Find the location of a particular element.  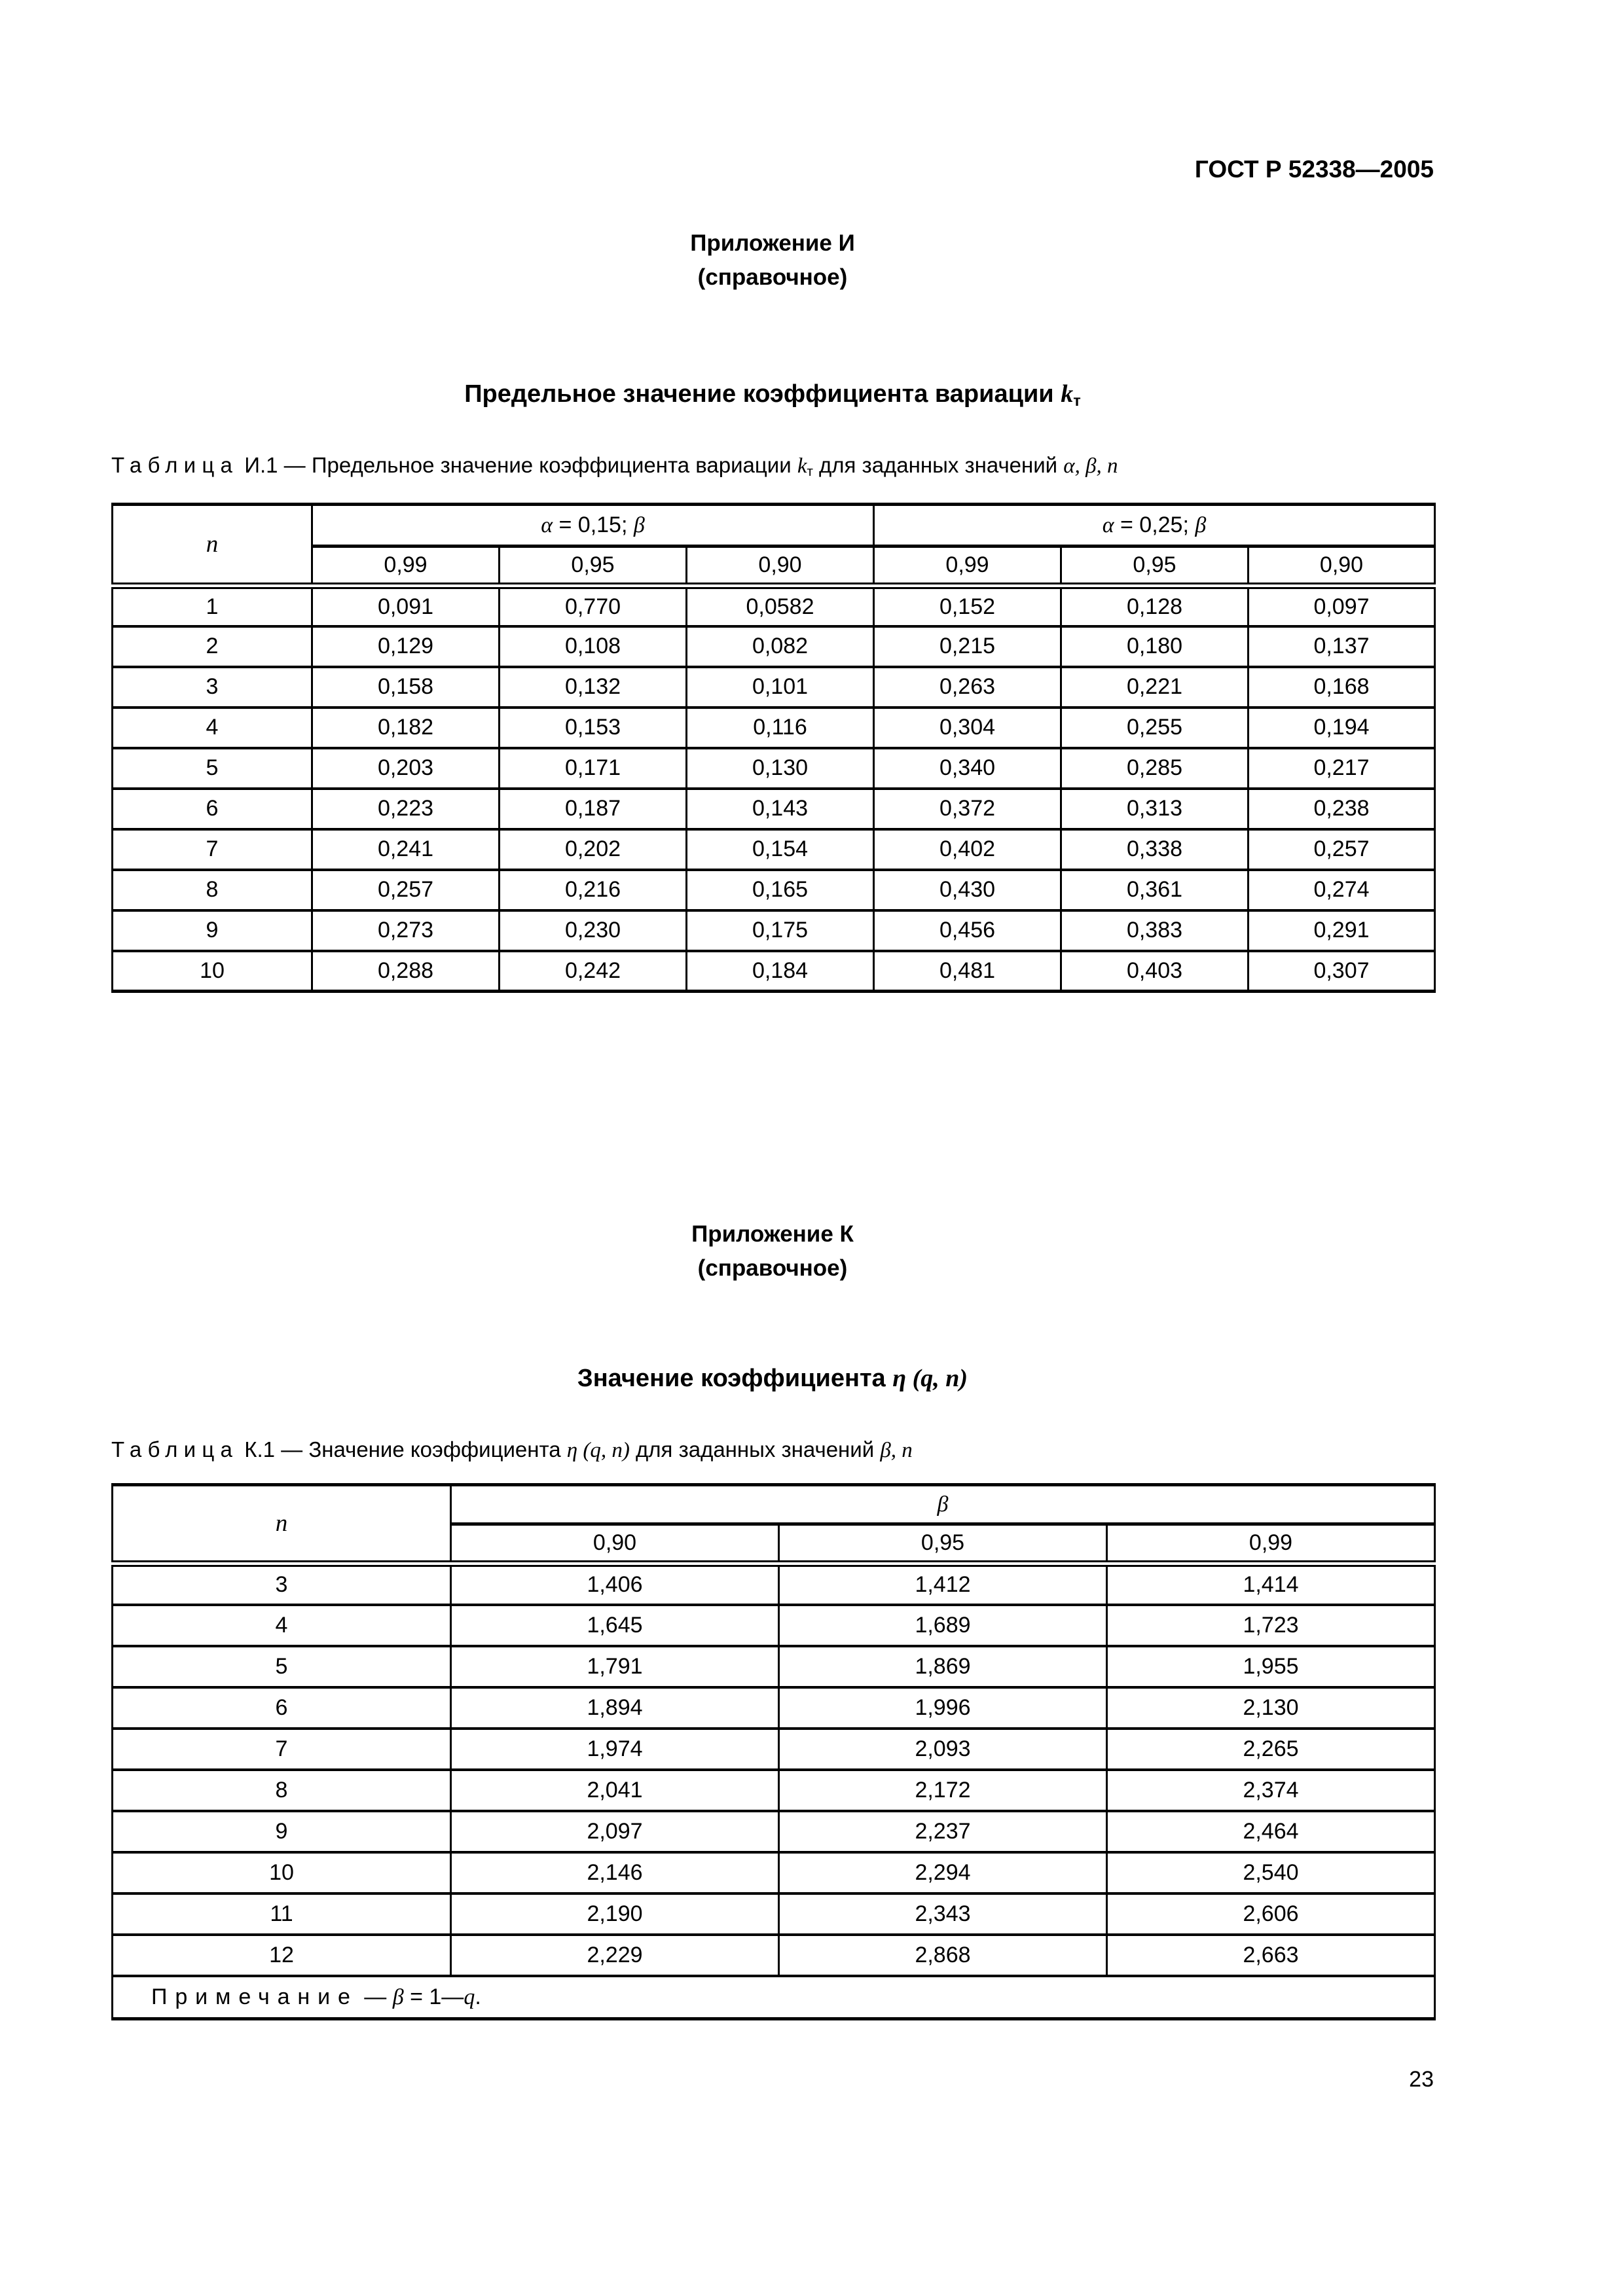

table-row: 6 0,223 0,187 0,143 0,372 0,313 0,238 is located at coordinates (773, 808).